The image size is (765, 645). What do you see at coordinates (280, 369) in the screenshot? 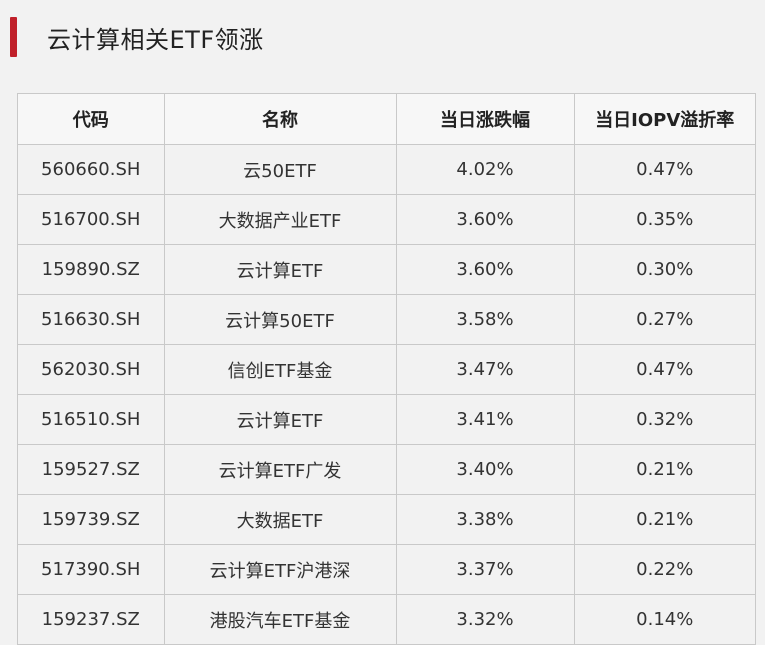
I see `cell-name: 信创ETF基金` at bounding box center [280, 369].